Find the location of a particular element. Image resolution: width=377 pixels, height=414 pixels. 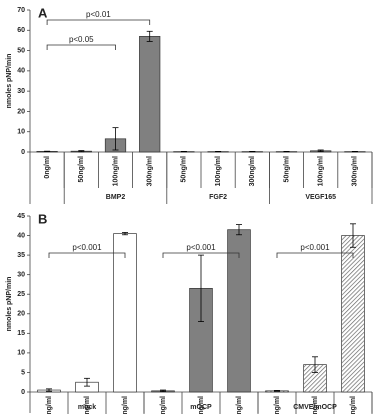

y-tick-label: 50 is located at coordinates (21, 50).